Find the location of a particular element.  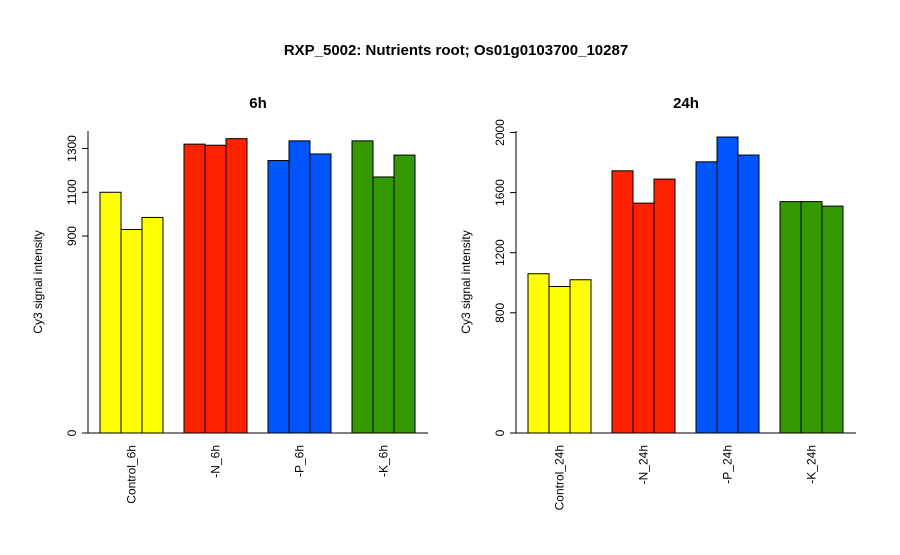

bar--N_24h-3 is located at coordinates (664, 306).